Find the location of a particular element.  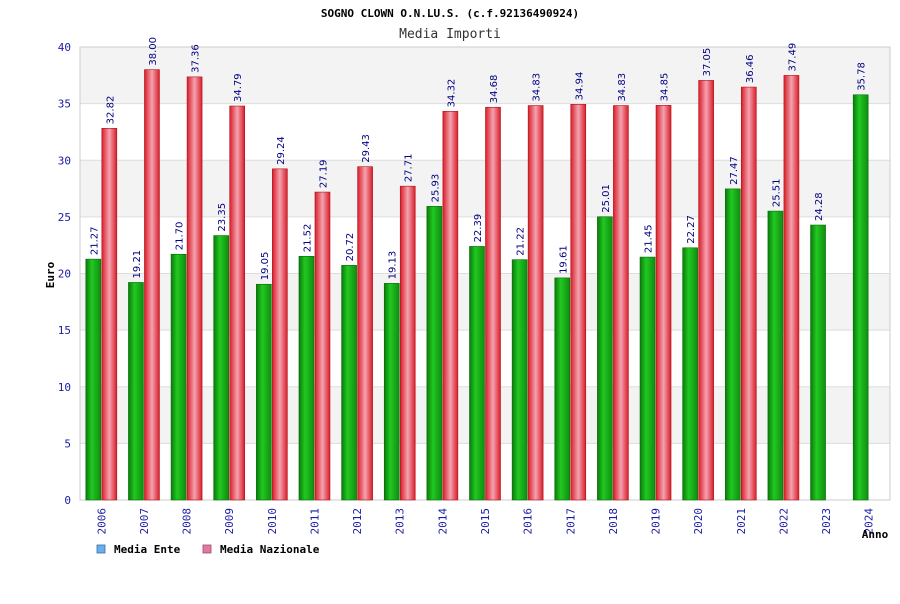

data-label: 21.52 is located at coordinates (307, 238).